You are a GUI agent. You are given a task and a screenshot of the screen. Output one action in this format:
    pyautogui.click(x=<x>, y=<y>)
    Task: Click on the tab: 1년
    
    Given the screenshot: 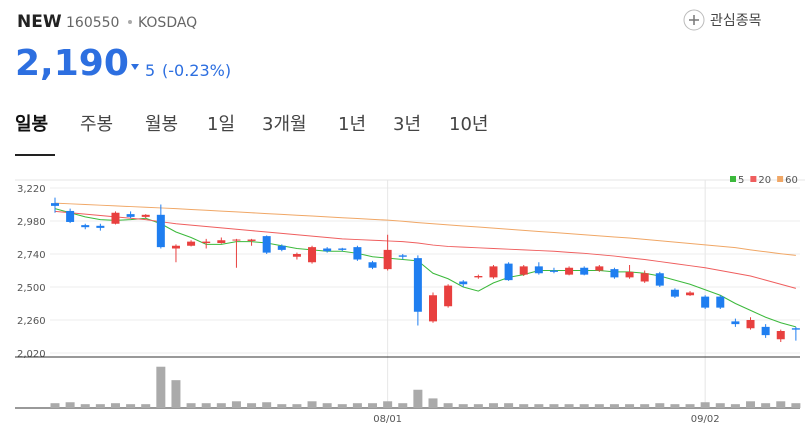 What is the action you would take?
    pyautogui.click(x=352, y=124)
    